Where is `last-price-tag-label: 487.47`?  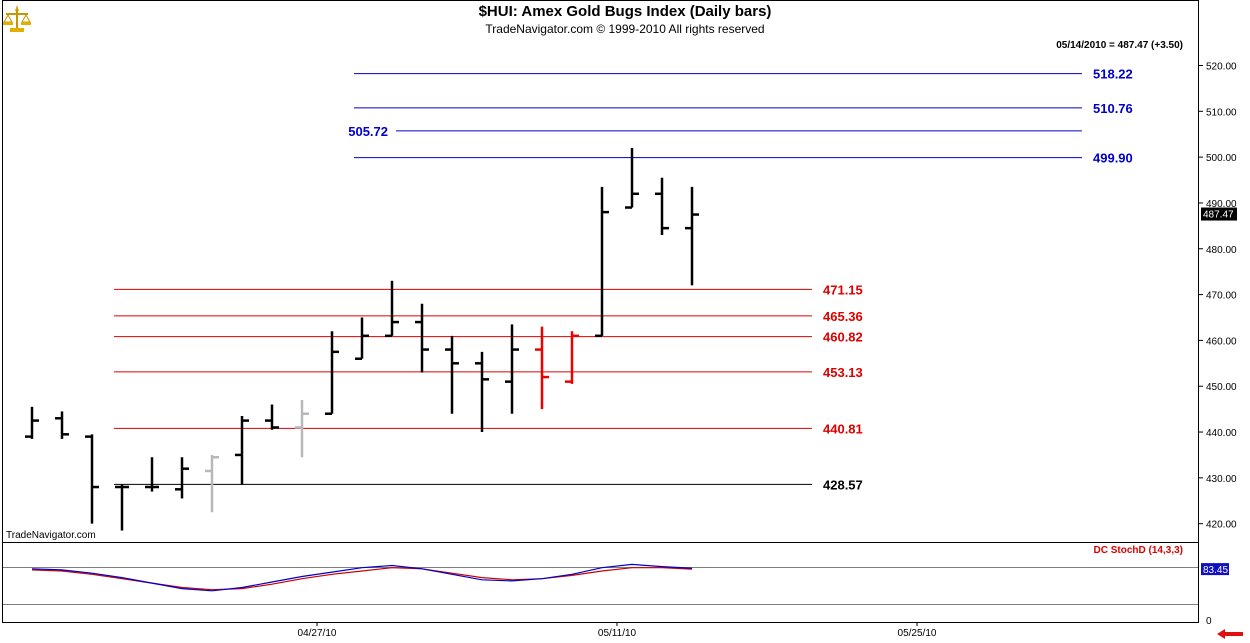
last-price-tag-label: 487.47 is located at coordinates (1218, 215).